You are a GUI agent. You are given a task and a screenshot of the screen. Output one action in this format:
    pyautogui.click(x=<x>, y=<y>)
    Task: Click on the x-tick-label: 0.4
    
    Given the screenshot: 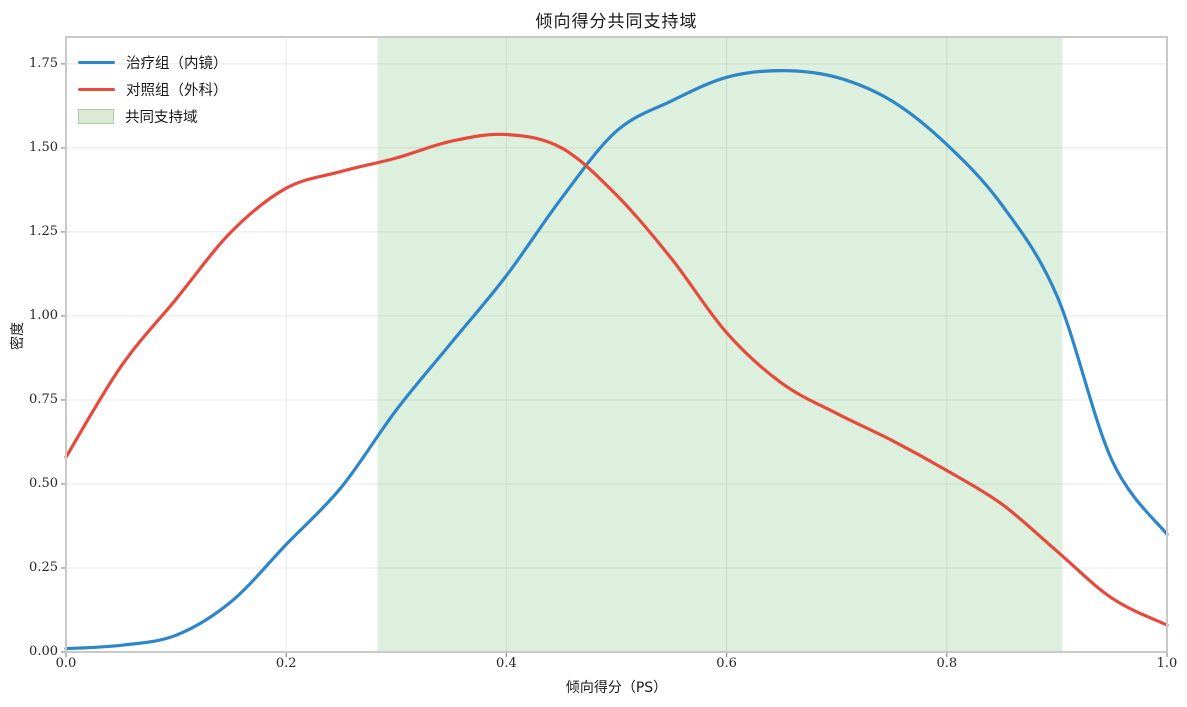 What is the action you would take?
    pyautogui.click(x=506, y=663)
    